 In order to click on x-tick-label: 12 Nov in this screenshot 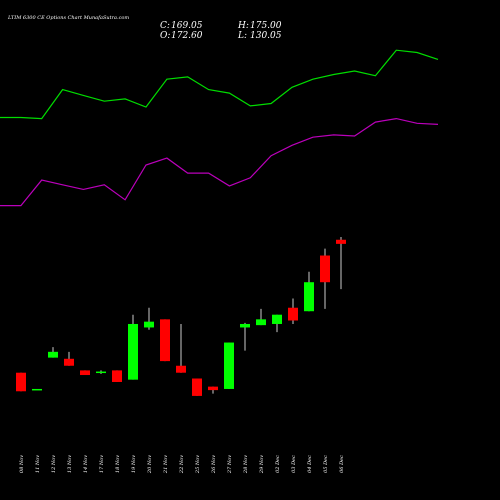, I will do `click(54, 464)`.